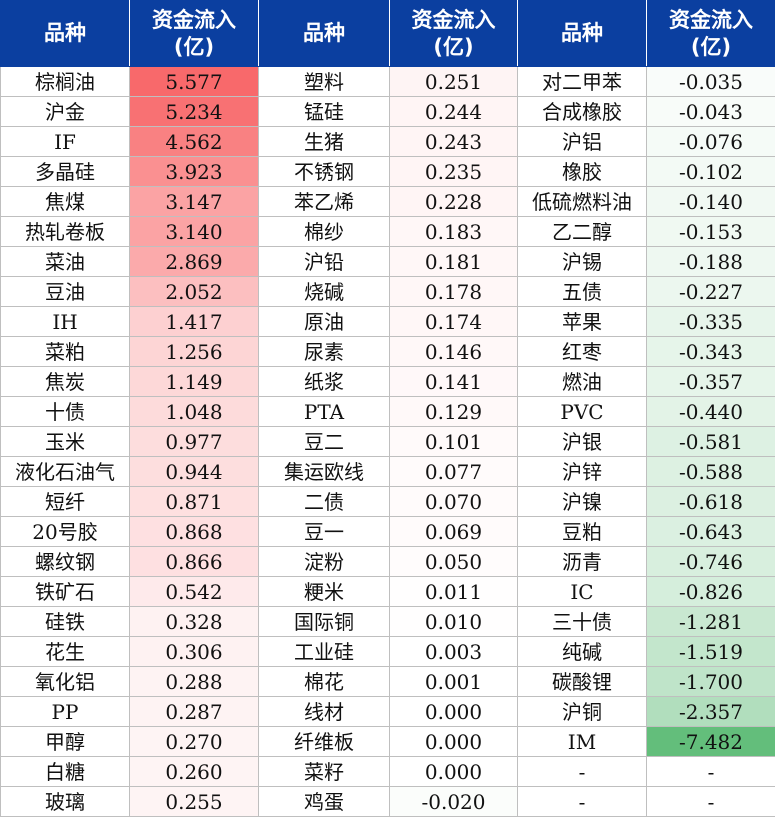 This screenshot has width=775, height=817. Describe the element at coordinates (710, 501) in the screenshot. I see `fund-flow-value-cell: -0.618` at that location.